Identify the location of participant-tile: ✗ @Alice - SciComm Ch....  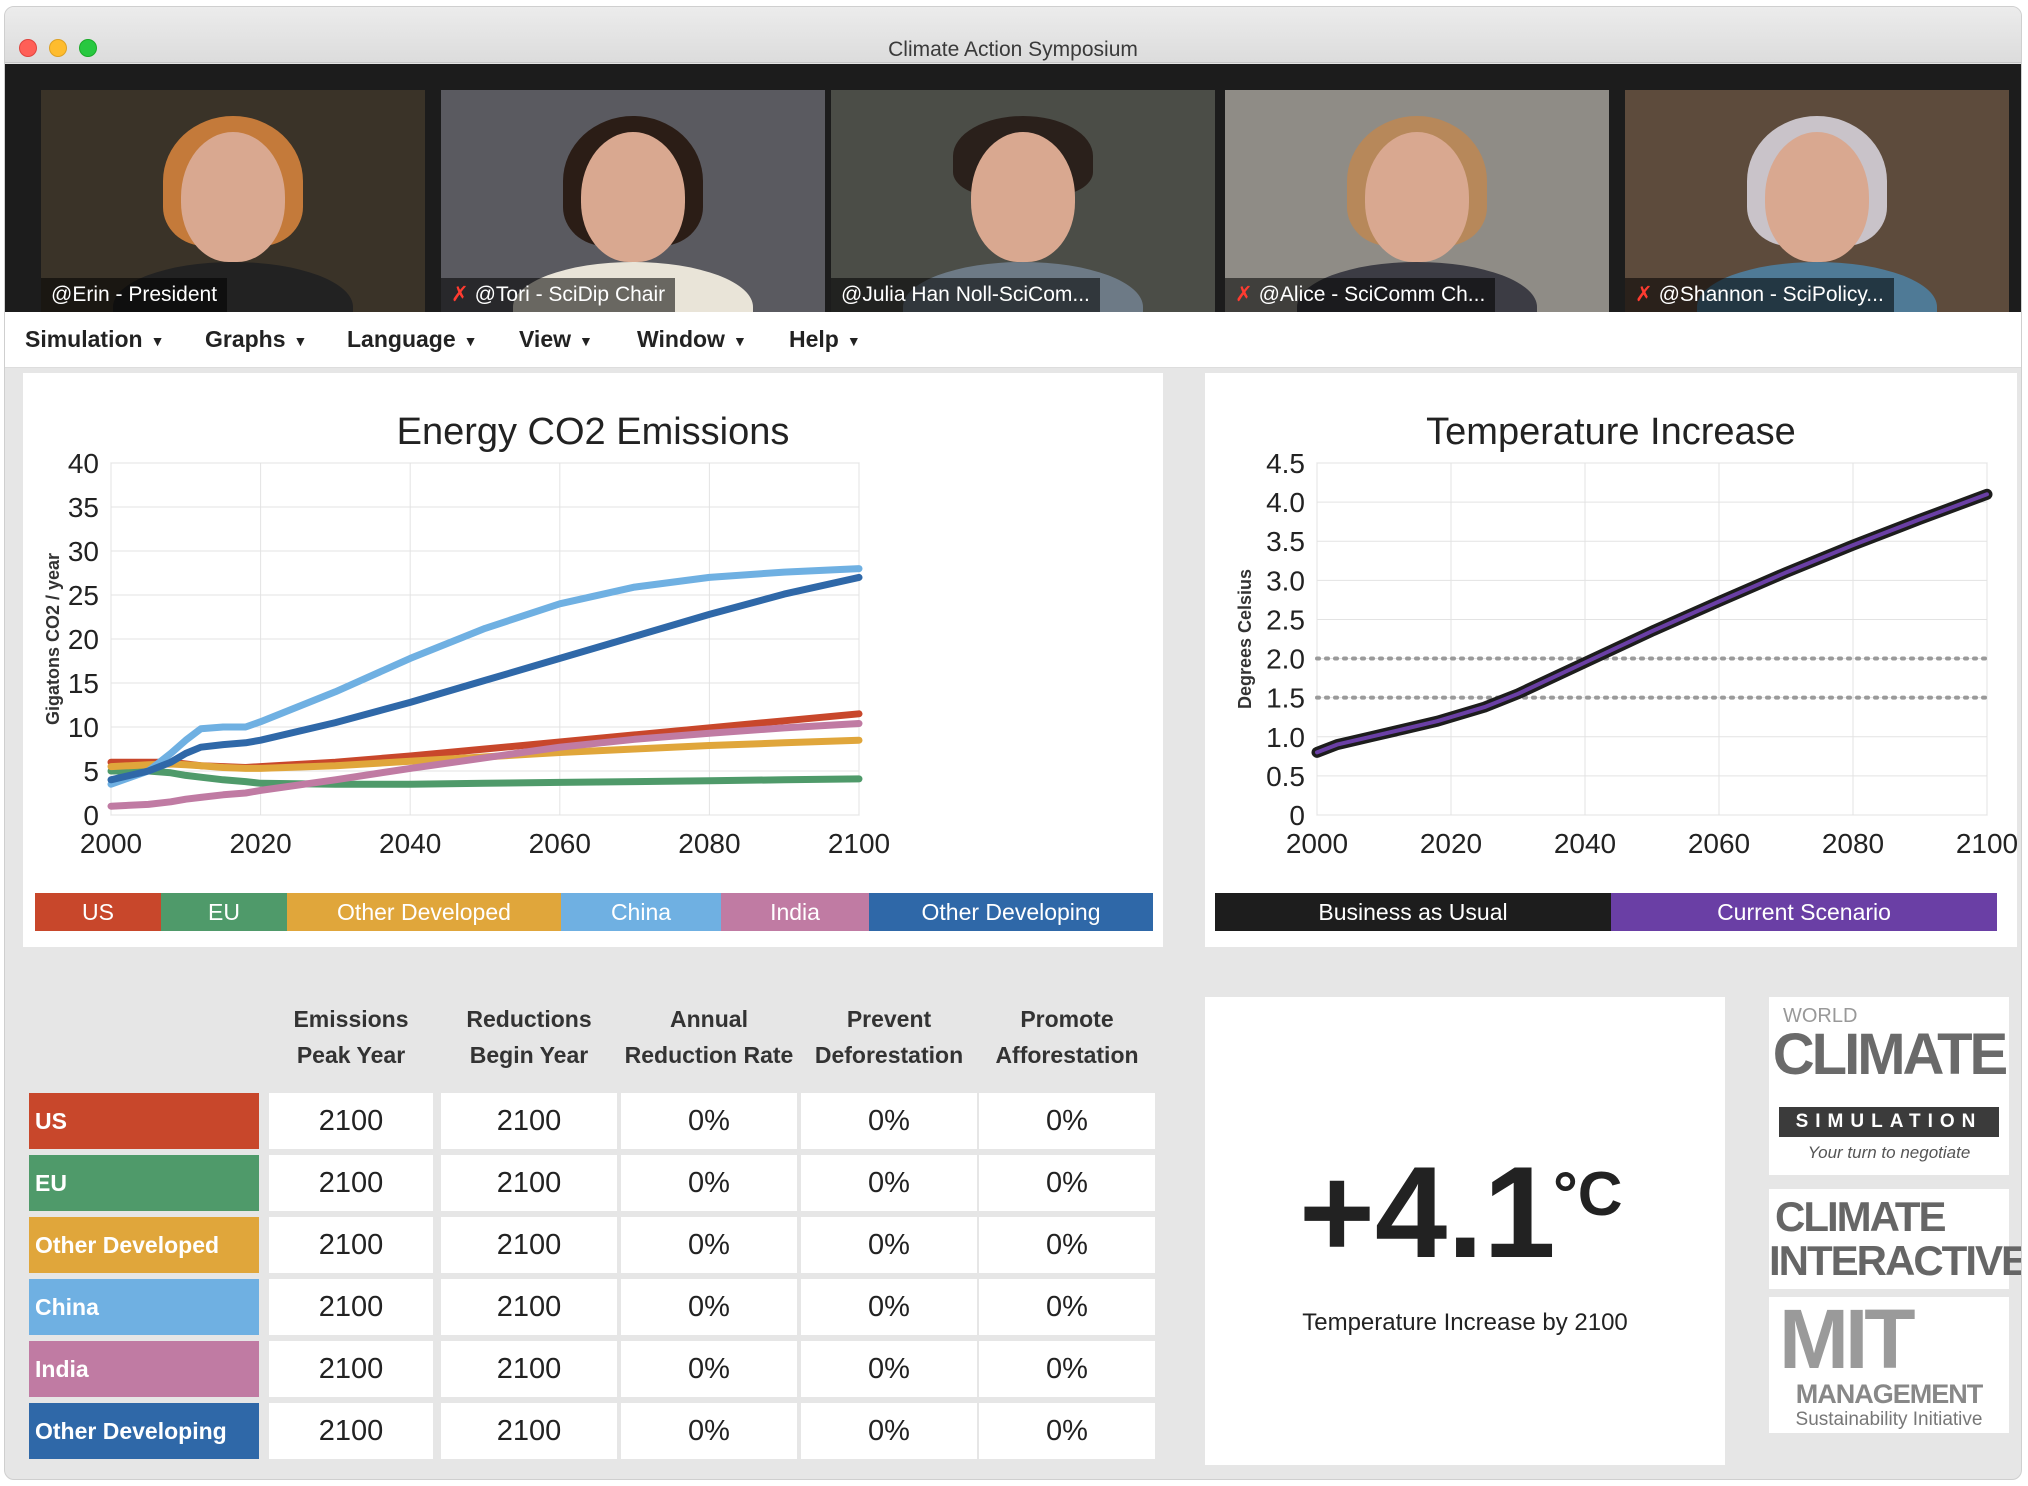
(1417, 201).